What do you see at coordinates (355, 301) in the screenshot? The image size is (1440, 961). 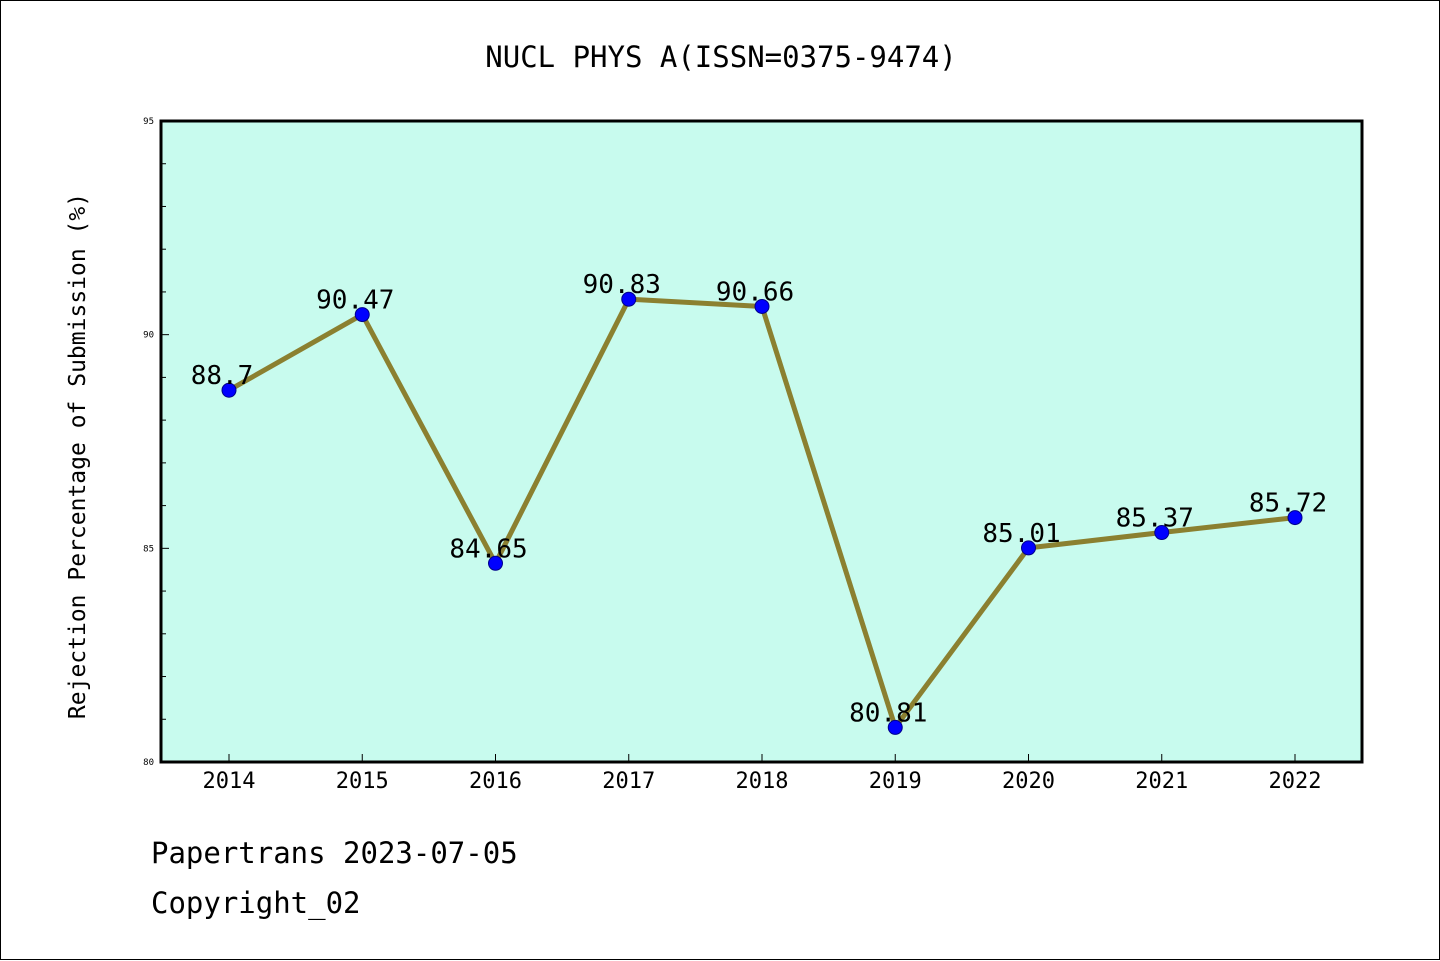 I see `data-label: 90.47` at bounding box center [355, 301].